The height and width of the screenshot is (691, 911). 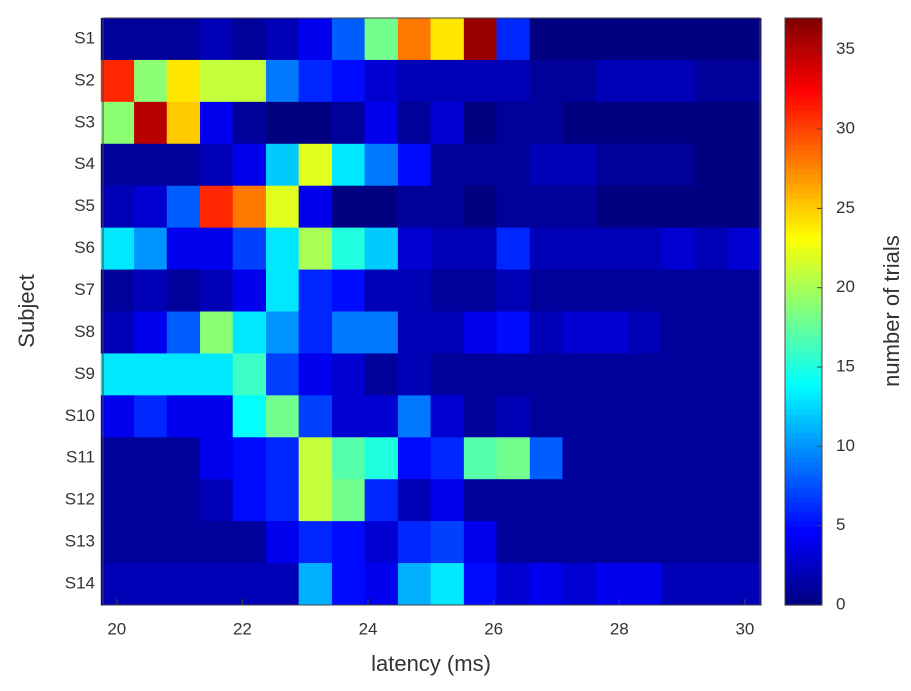 I want to click on y-tick-label: S2, so click(x=84, y=79).